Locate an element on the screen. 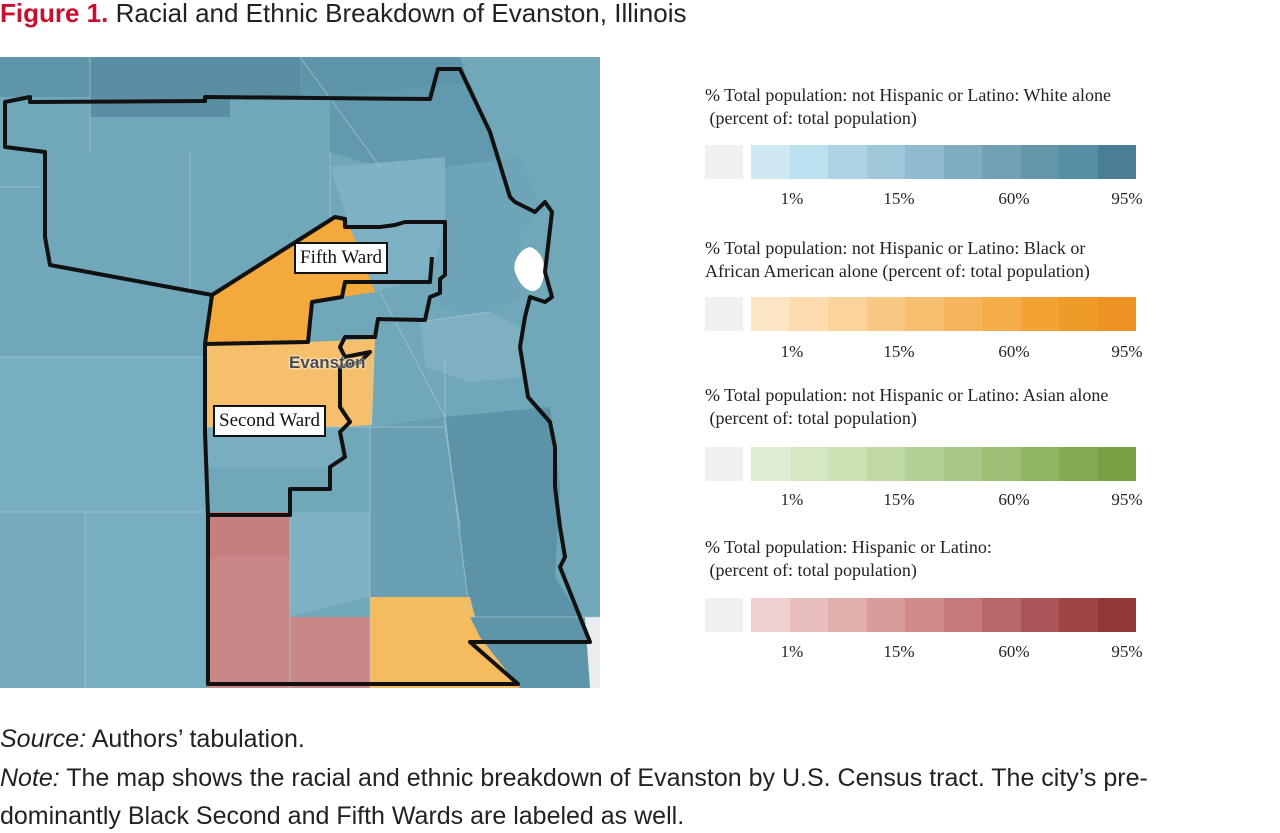 This screenshot has width=1280, height=833. figure-number: Figure 1. is located at coordinates (54, 14).